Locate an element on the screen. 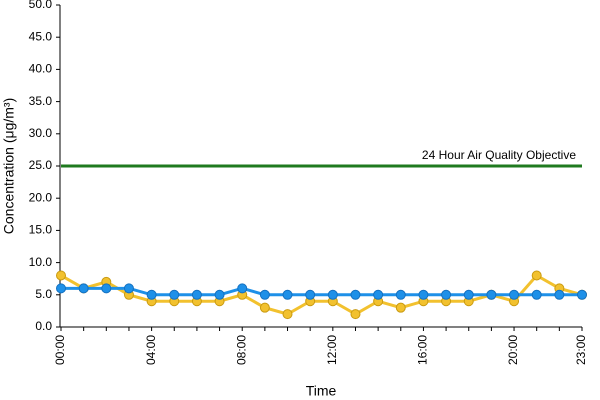 This screenshot has height=400, width=600. y-tick-label: 25.0 is located at coordinates (41, 165).